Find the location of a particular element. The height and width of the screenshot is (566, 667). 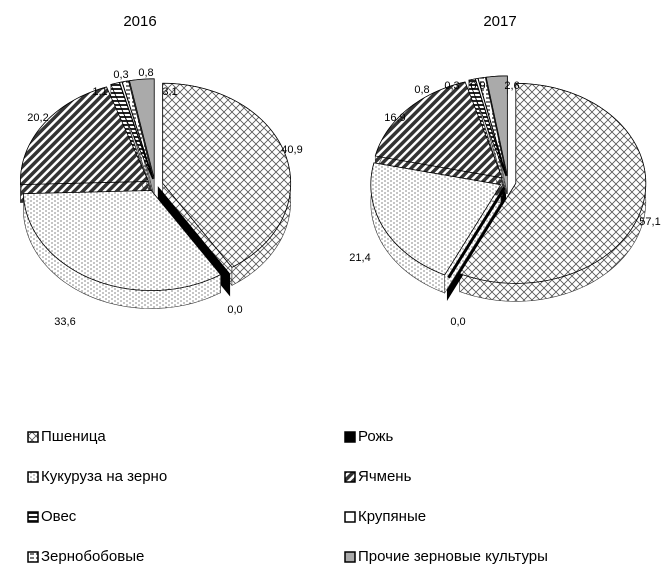

data-label: 2,6 is located at coordinates (511, 86).